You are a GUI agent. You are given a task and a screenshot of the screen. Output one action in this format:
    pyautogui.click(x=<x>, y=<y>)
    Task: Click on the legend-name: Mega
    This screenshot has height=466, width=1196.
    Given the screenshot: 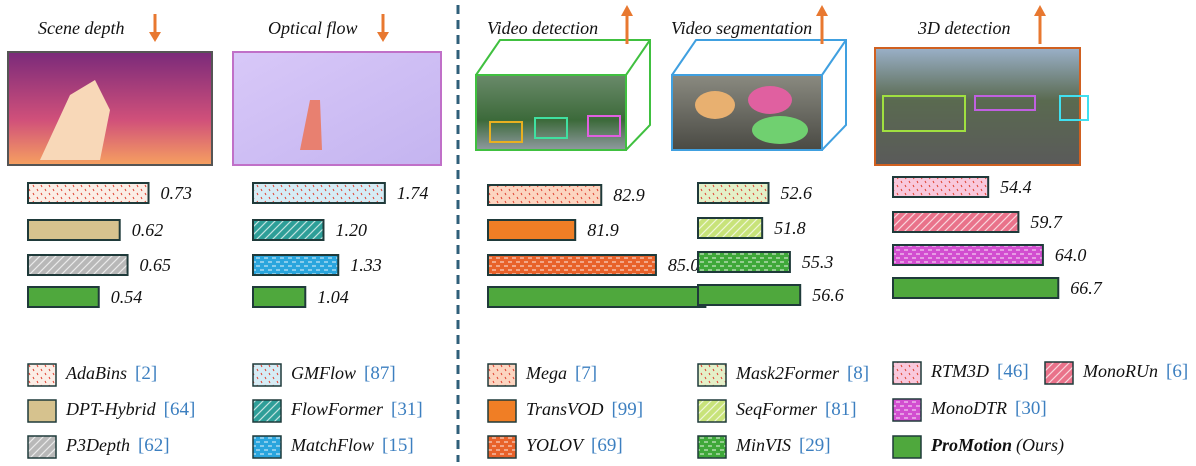 What is the action you would take?
    pyautogui.click(x=546, y=373)
    